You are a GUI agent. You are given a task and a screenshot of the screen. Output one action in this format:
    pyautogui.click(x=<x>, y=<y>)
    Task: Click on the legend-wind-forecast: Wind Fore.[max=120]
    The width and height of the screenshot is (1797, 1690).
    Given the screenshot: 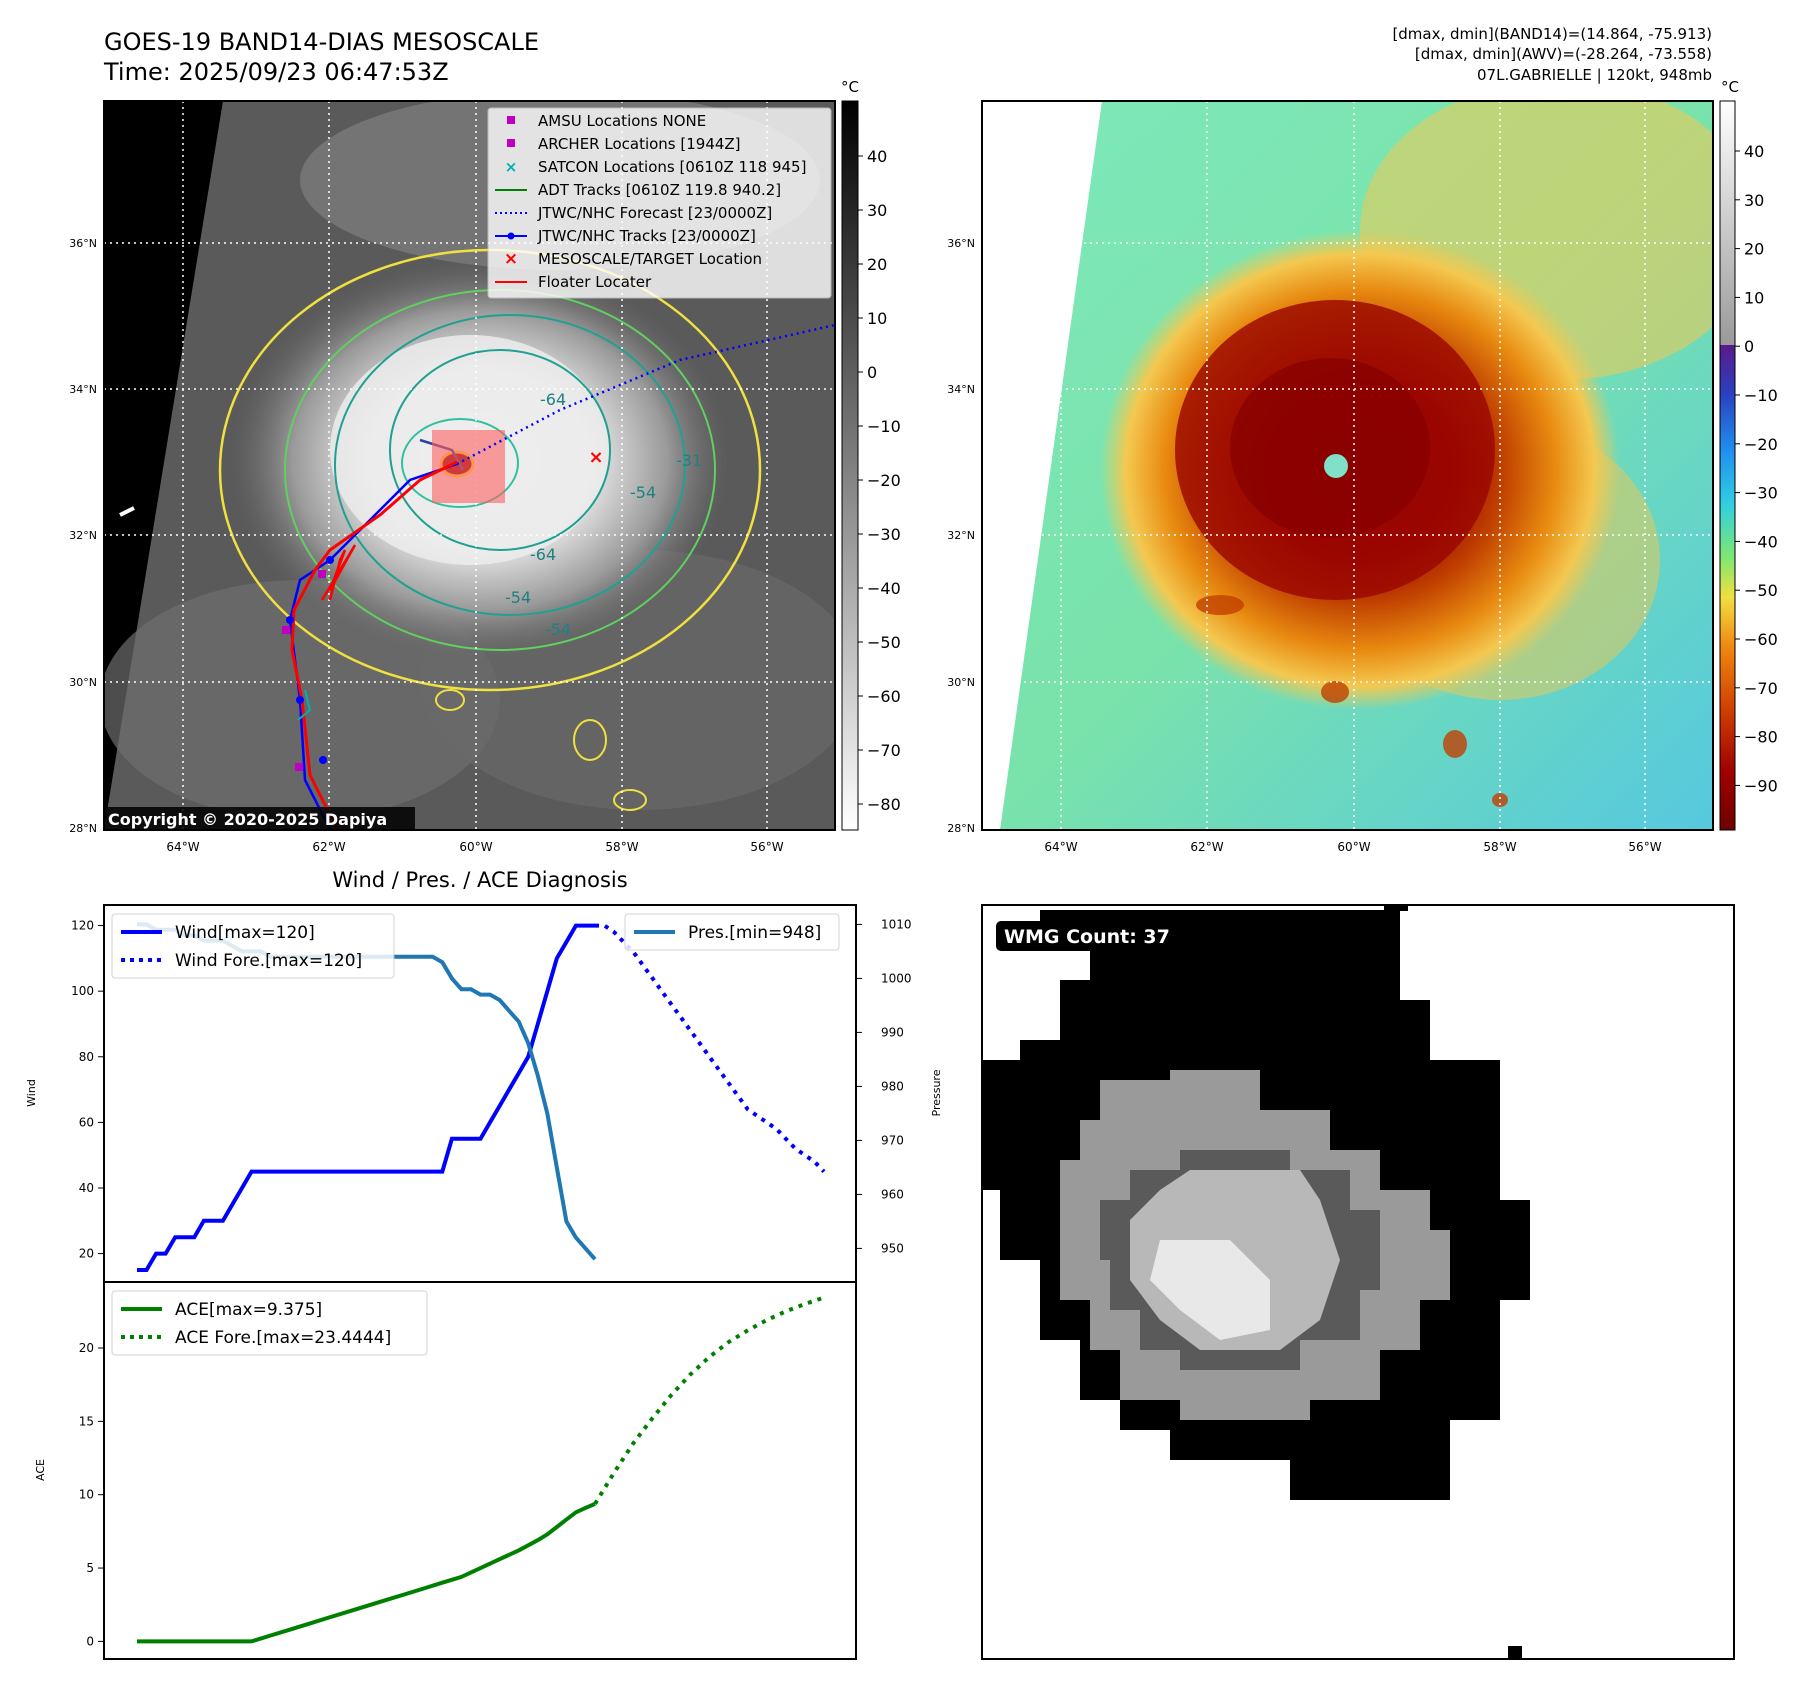 What is the action you would take?
    pyautogui.click(x=268, y=961)
    